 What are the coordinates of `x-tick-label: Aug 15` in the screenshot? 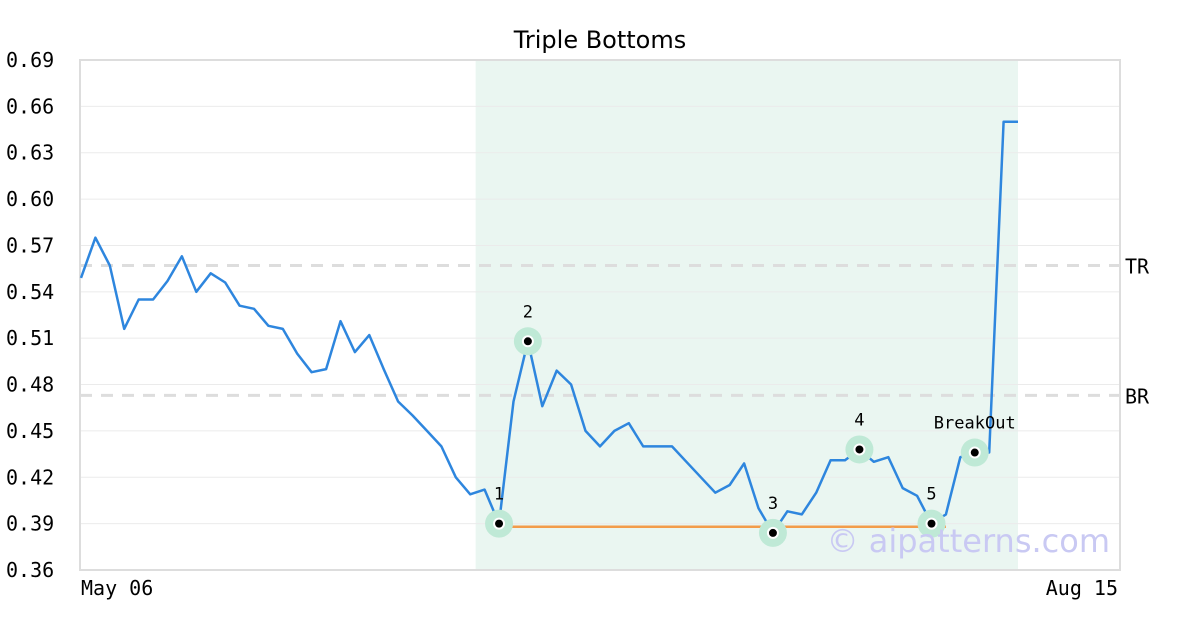 It's located at (1082, 588).